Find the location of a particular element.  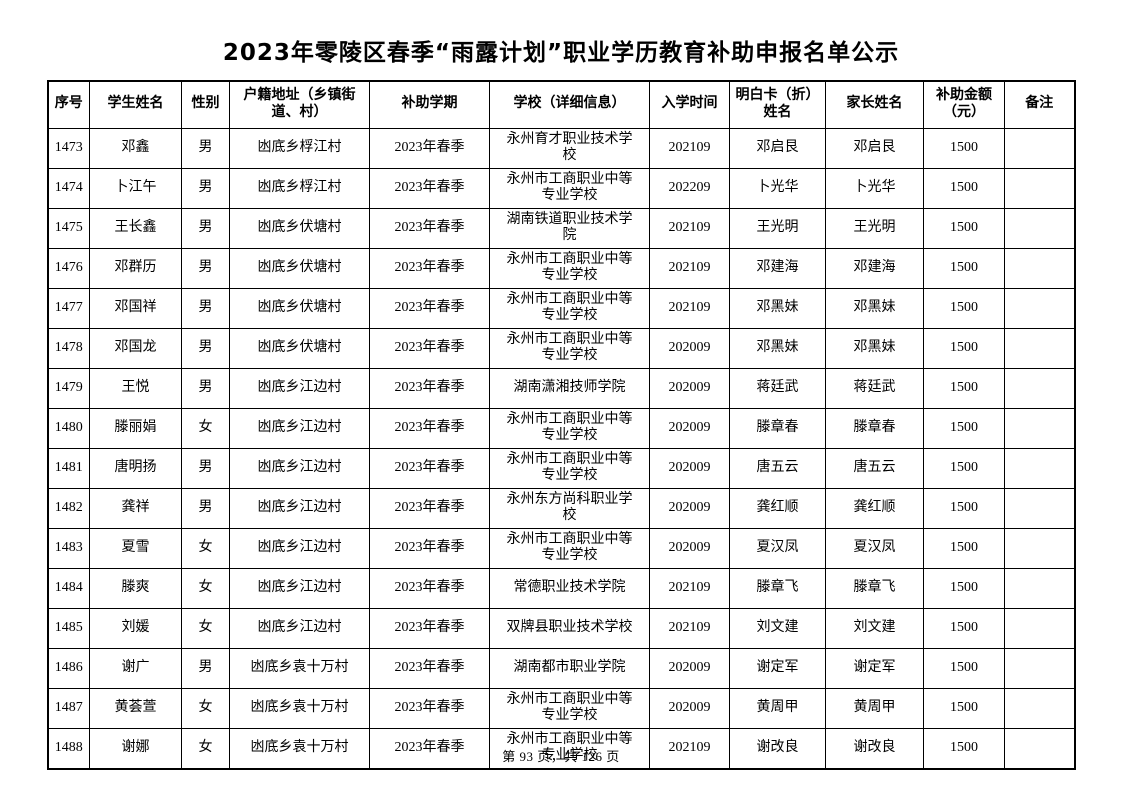

column-header-parent-name: 家长姓名 is located at coordinates (874, 104).